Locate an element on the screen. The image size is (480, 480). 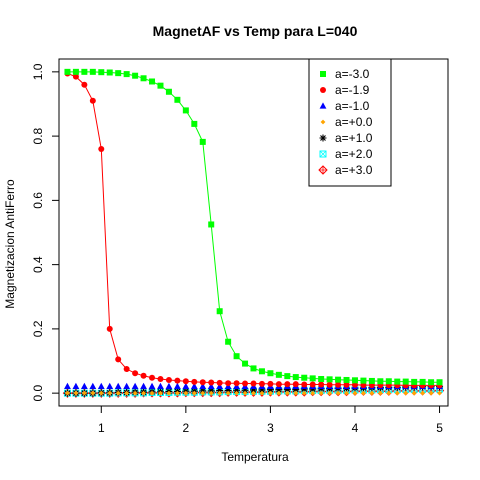
legend-label: a=+0.0 is located at coordinates (354, 122).